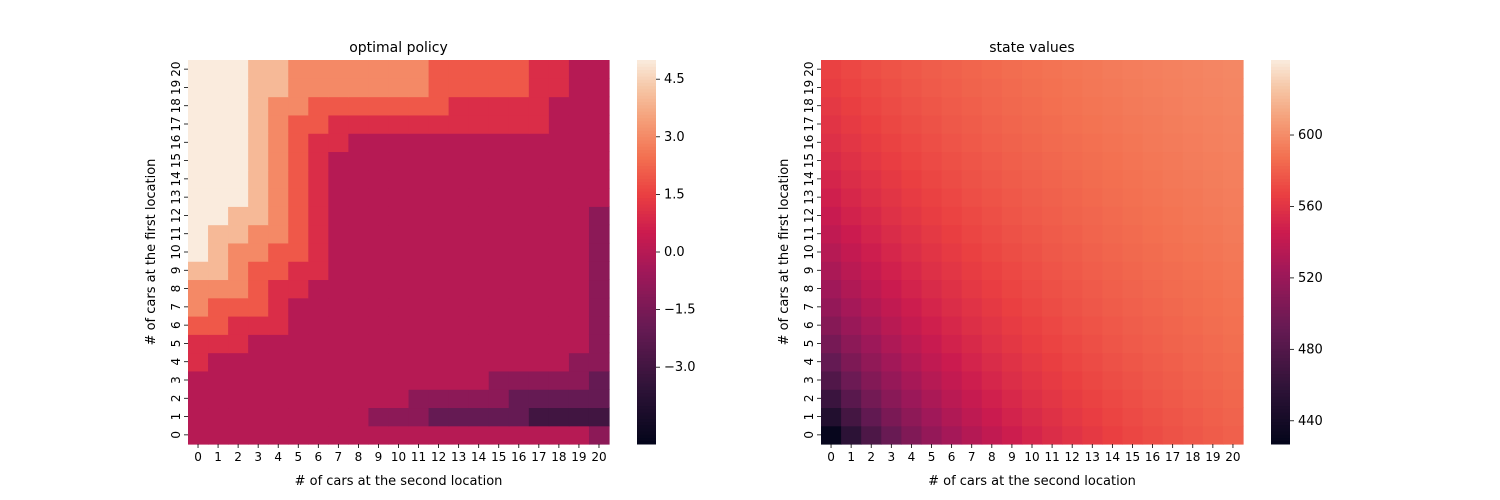 This screenshot has width=1500, height=500. What do you see at coordinates (478, 457) in the screenshot?
I see `x-tick-label: 14` at bounding box center [478, 457].